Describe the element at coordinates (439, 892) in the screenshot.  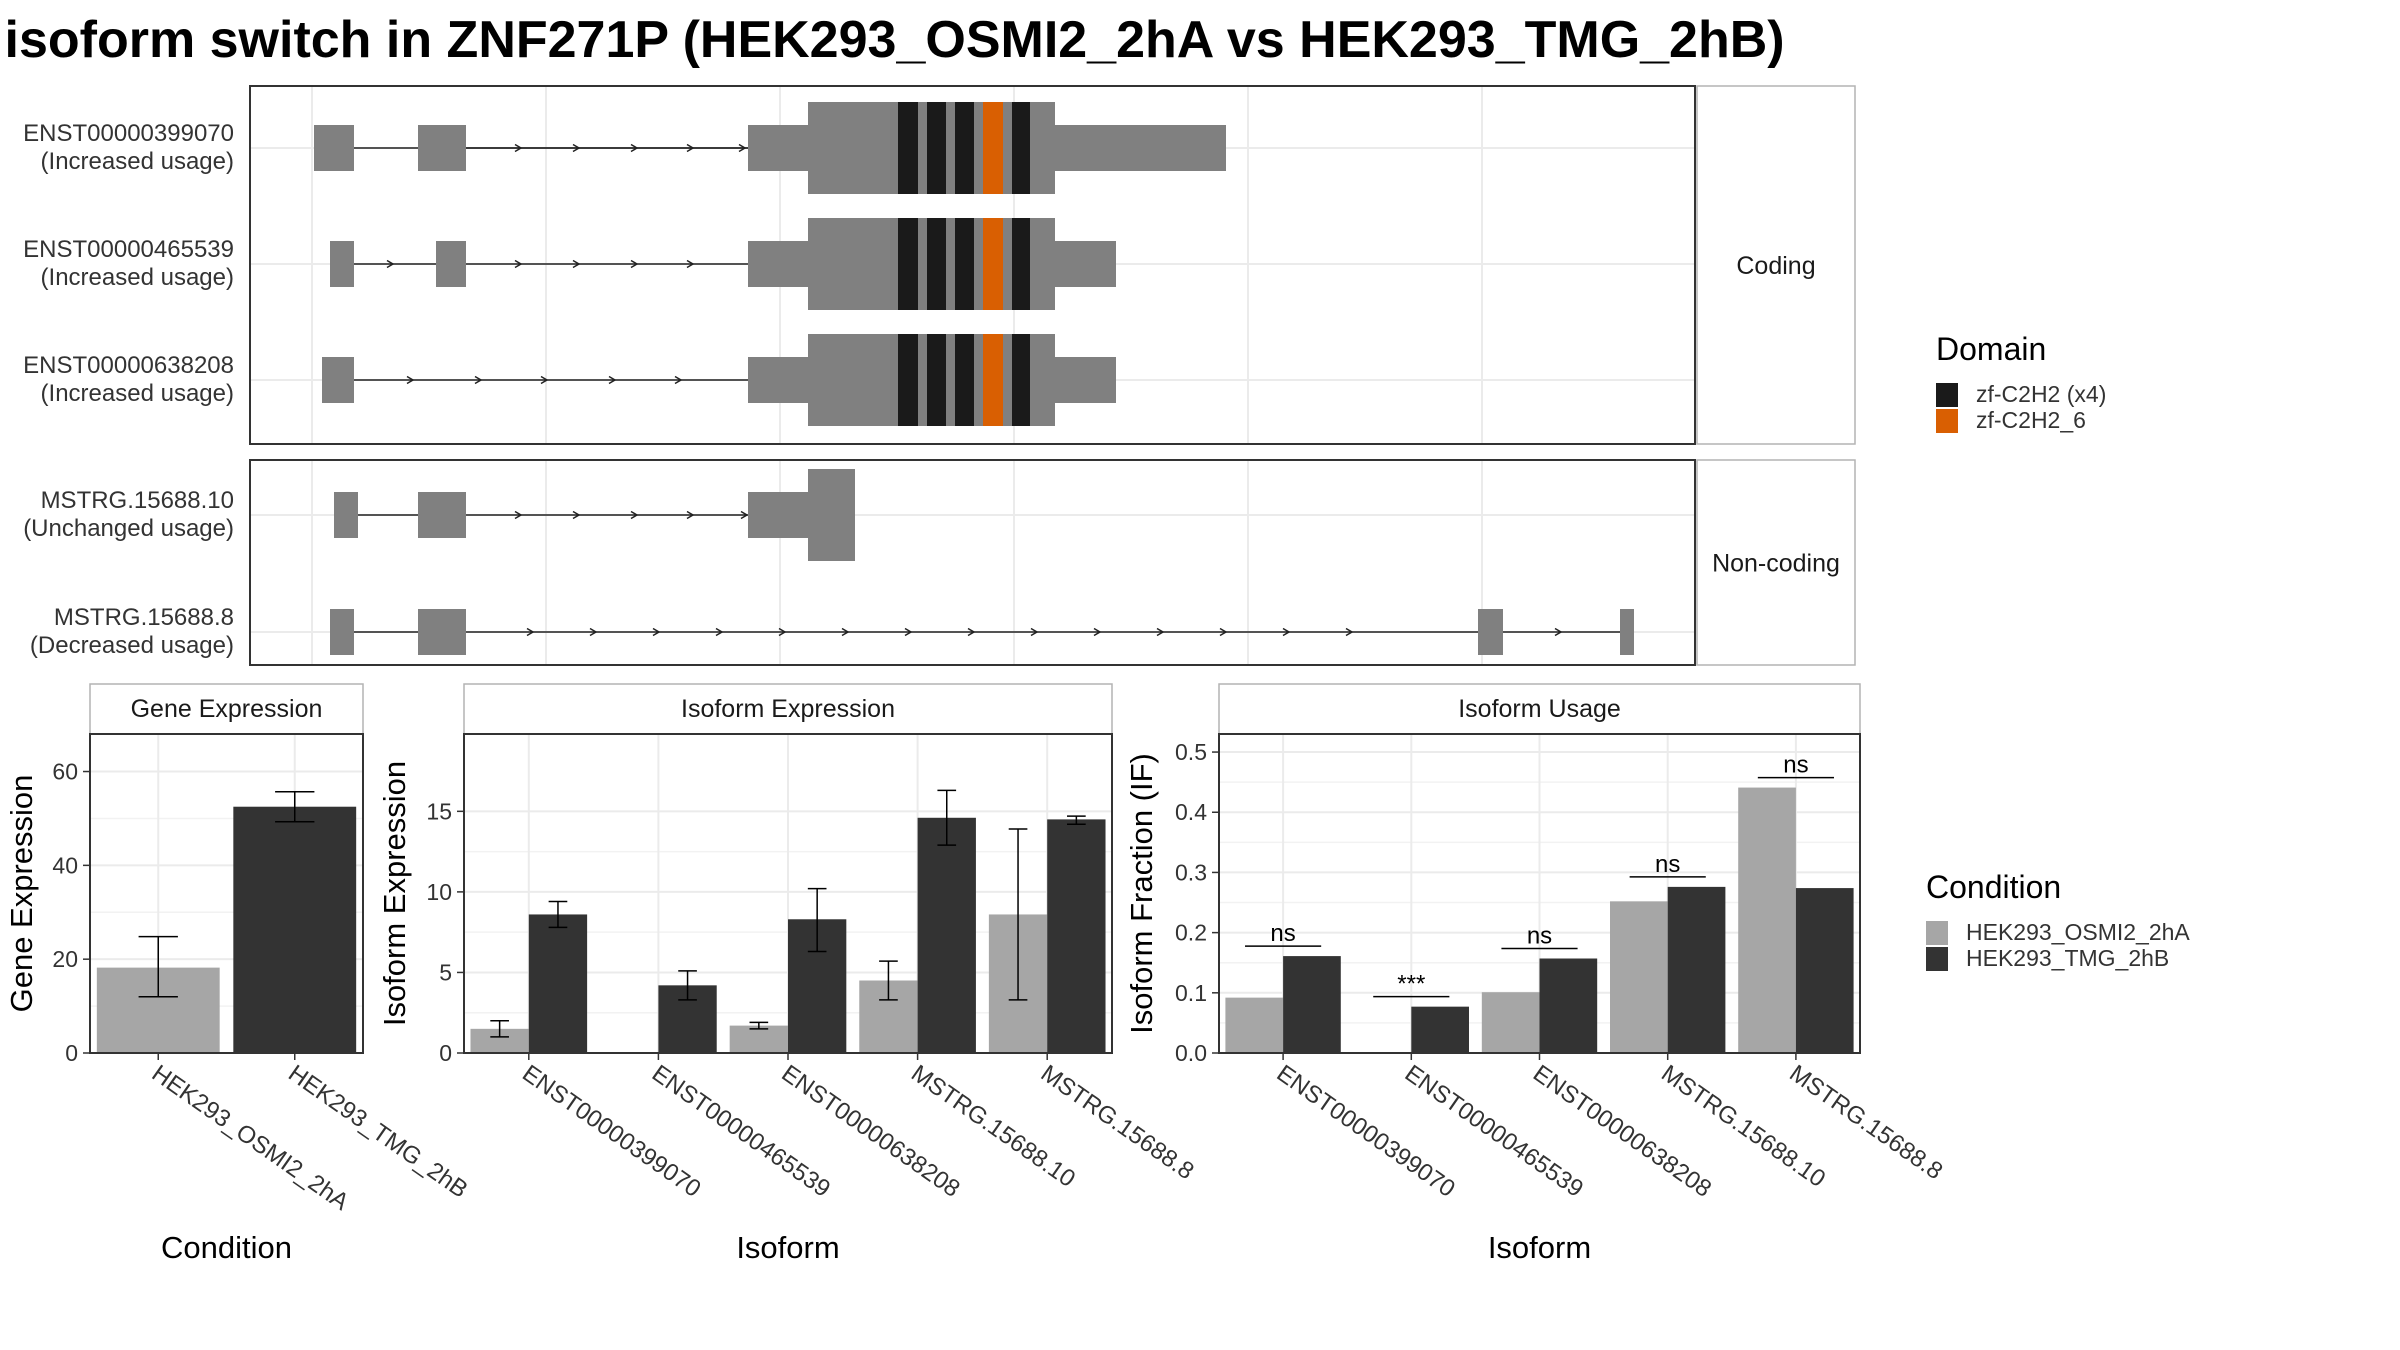
I see `y-tick-label: 10` at that location.